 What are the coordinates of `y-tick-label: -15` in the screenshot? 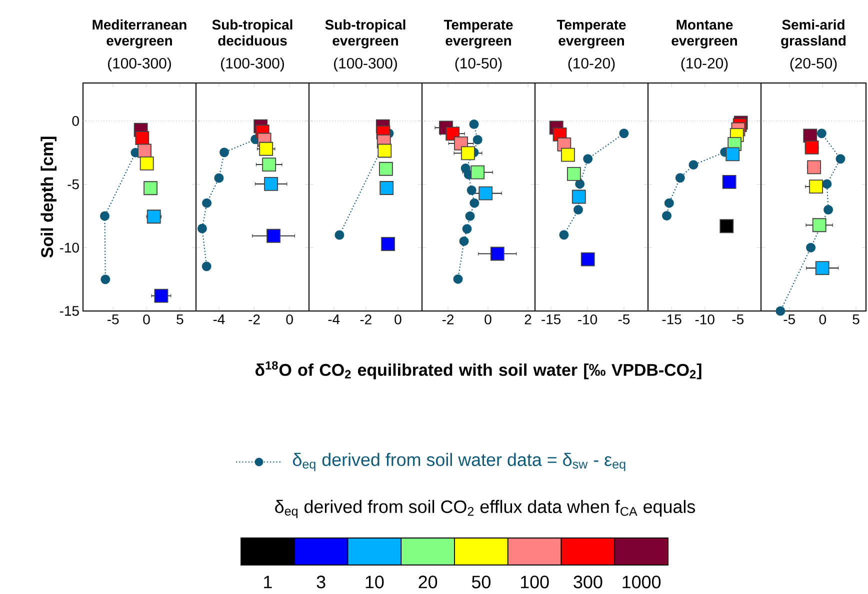 It's located at (69, 311).